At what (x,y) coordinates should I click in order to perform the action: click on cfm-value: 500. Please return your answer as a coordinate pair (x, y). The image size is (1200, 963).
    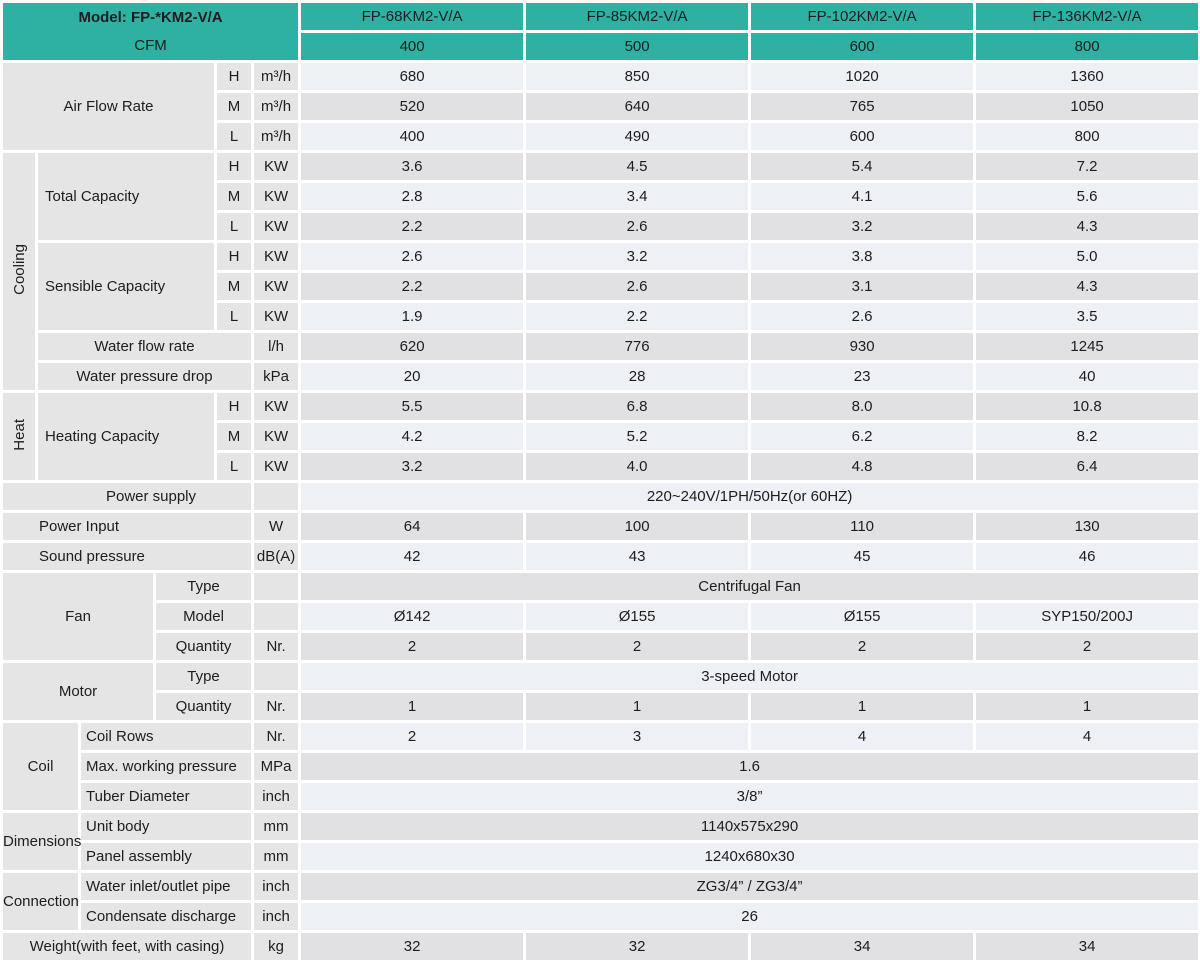
    Looking at the image, I should click on (637, 46).